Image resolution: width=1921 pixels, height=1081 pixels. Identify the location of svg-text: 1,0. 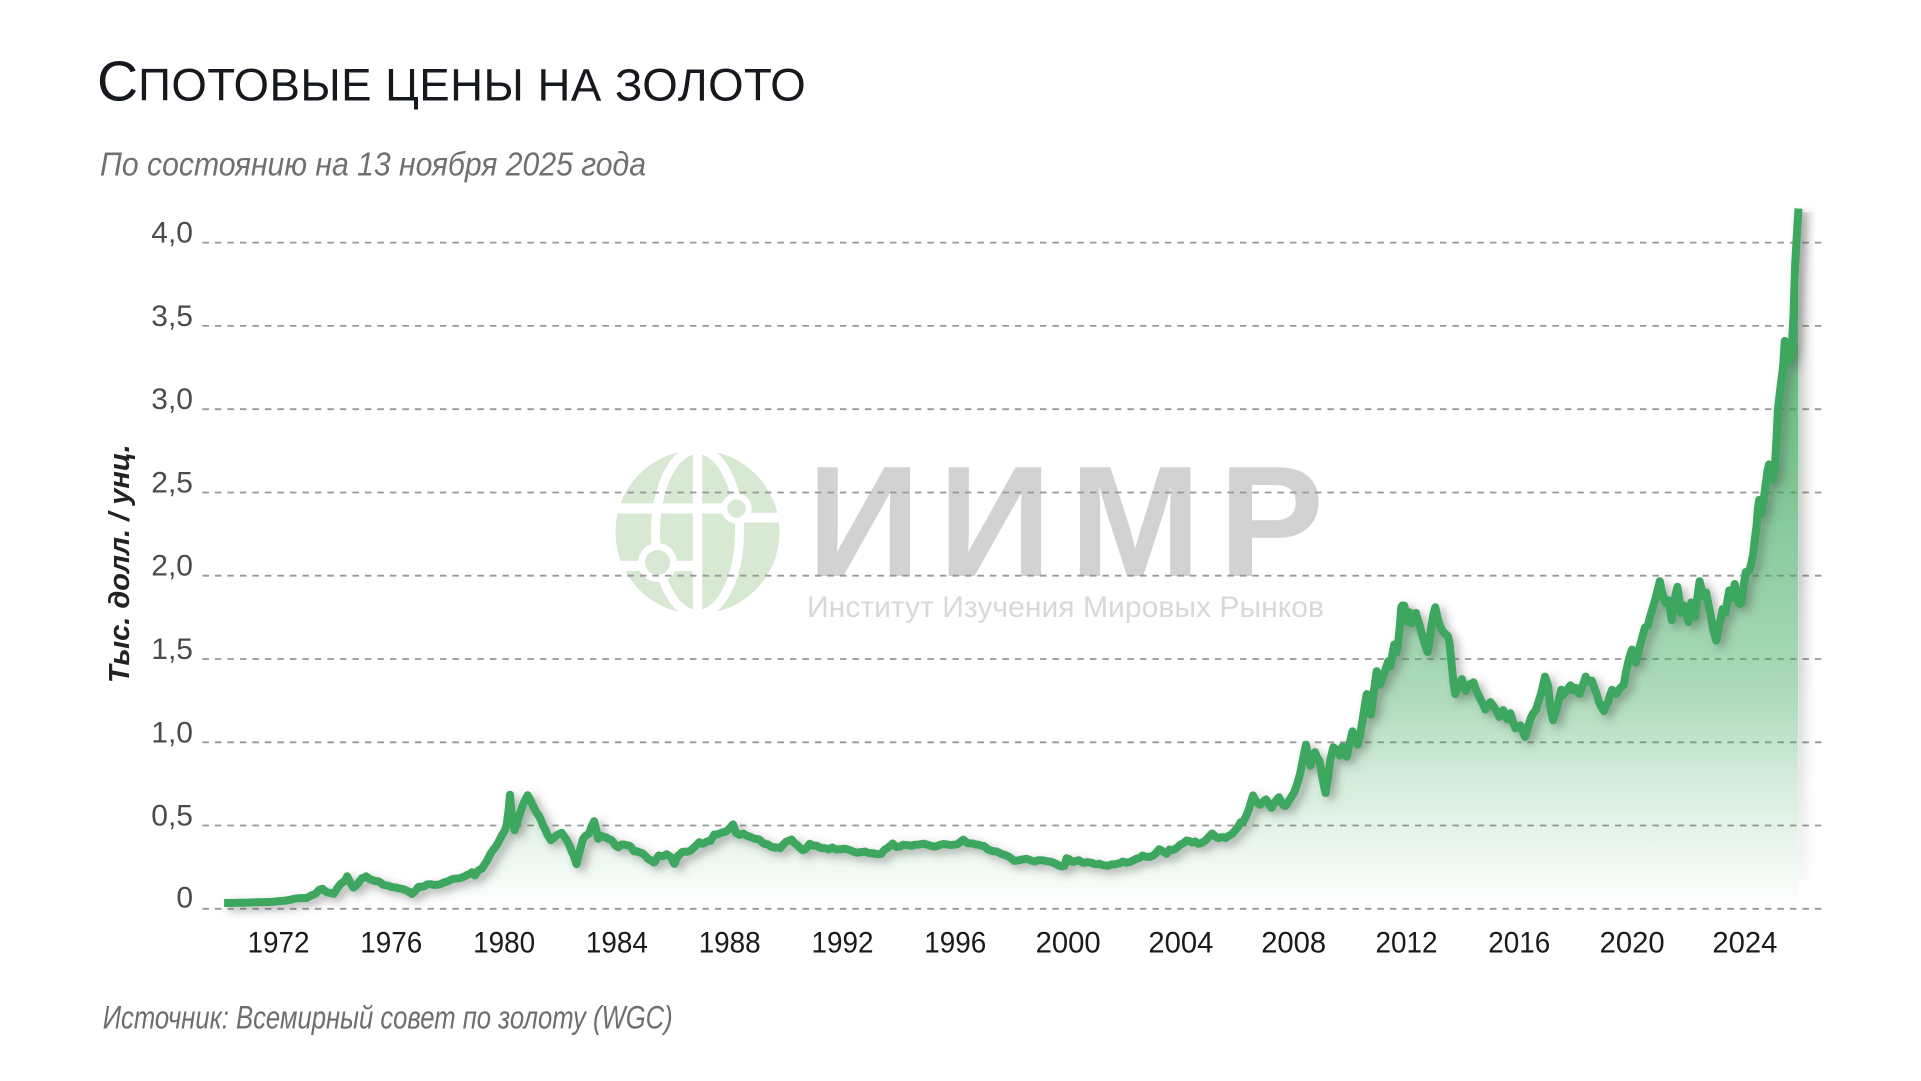
(172, 732).